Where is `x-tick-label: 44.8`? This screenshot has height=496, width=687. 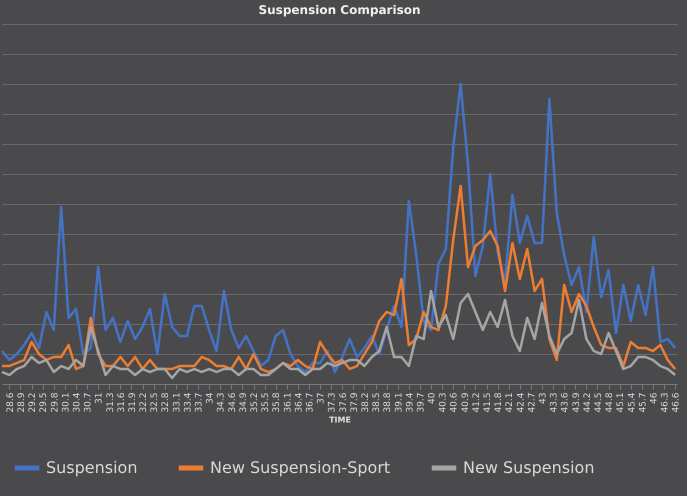
x-tick-label: 44.8 is located at coordinates (610, 402).